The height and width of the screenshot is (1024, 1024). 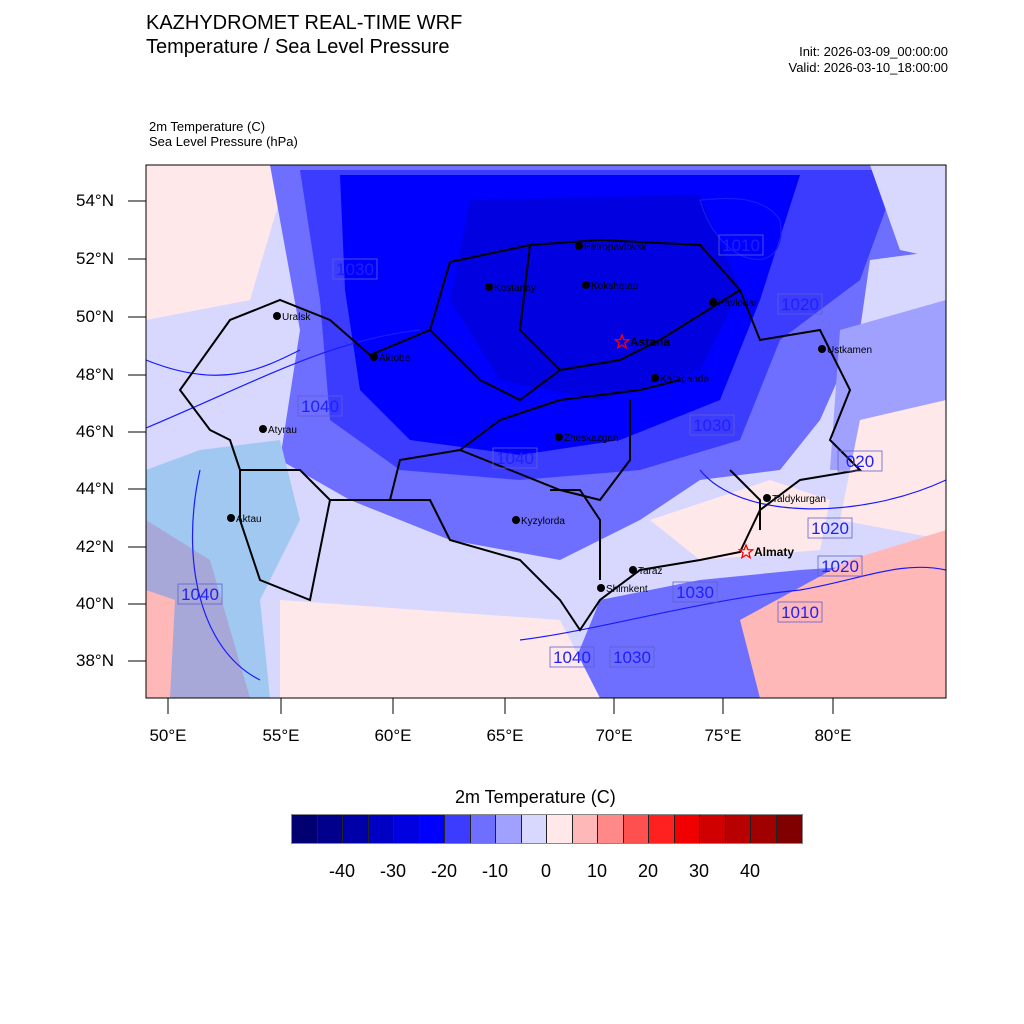 What do you see at coordinates (95, 258) in the screenshot?
I see `lat-label: 52°N` at bounding box center [95, 258].